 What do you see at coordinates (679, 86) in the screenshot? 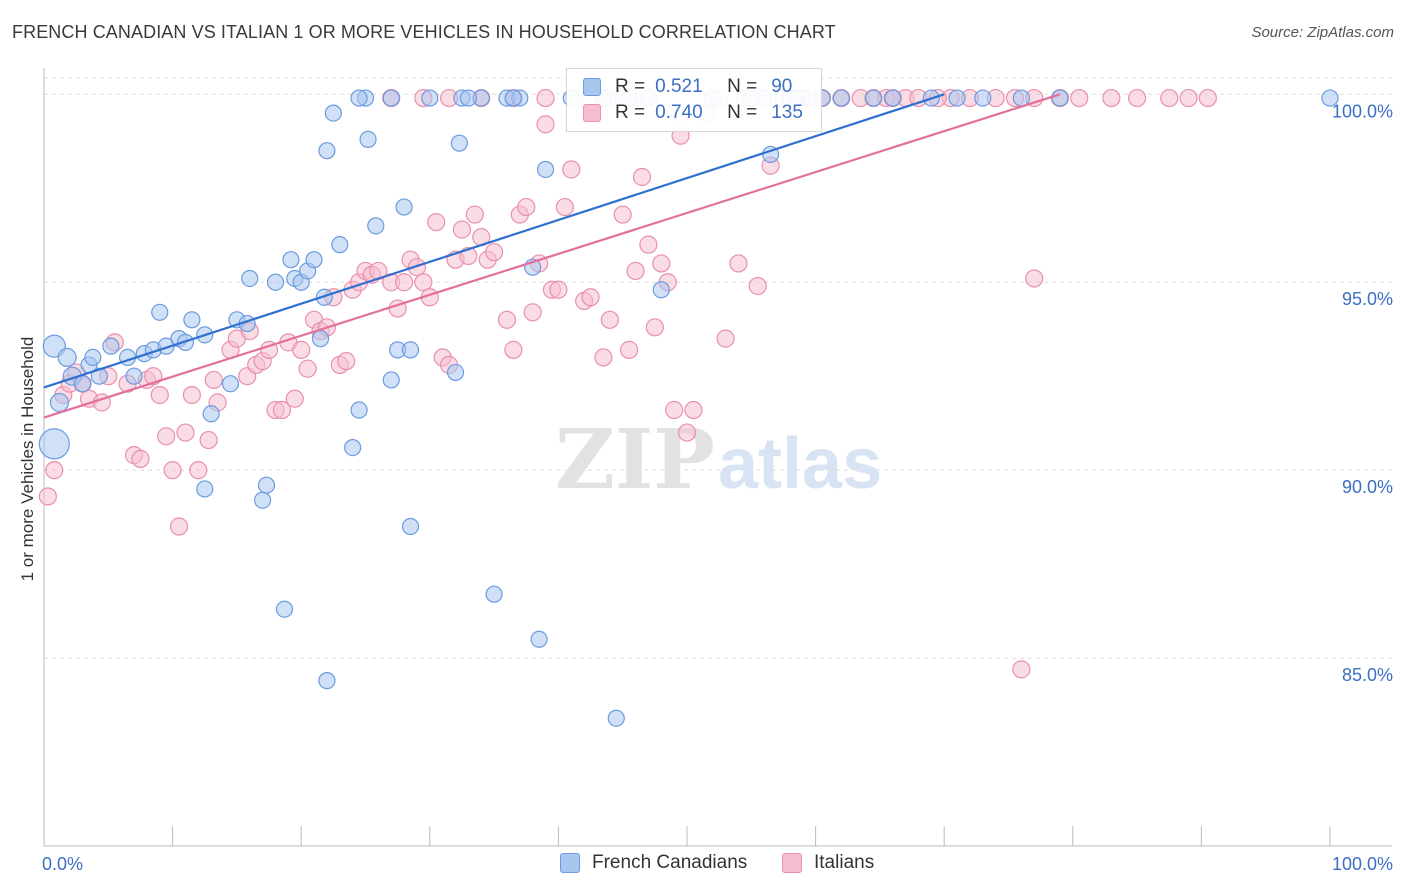
I see `legend-r-value: 0.521` at bounding box center [679, 86].